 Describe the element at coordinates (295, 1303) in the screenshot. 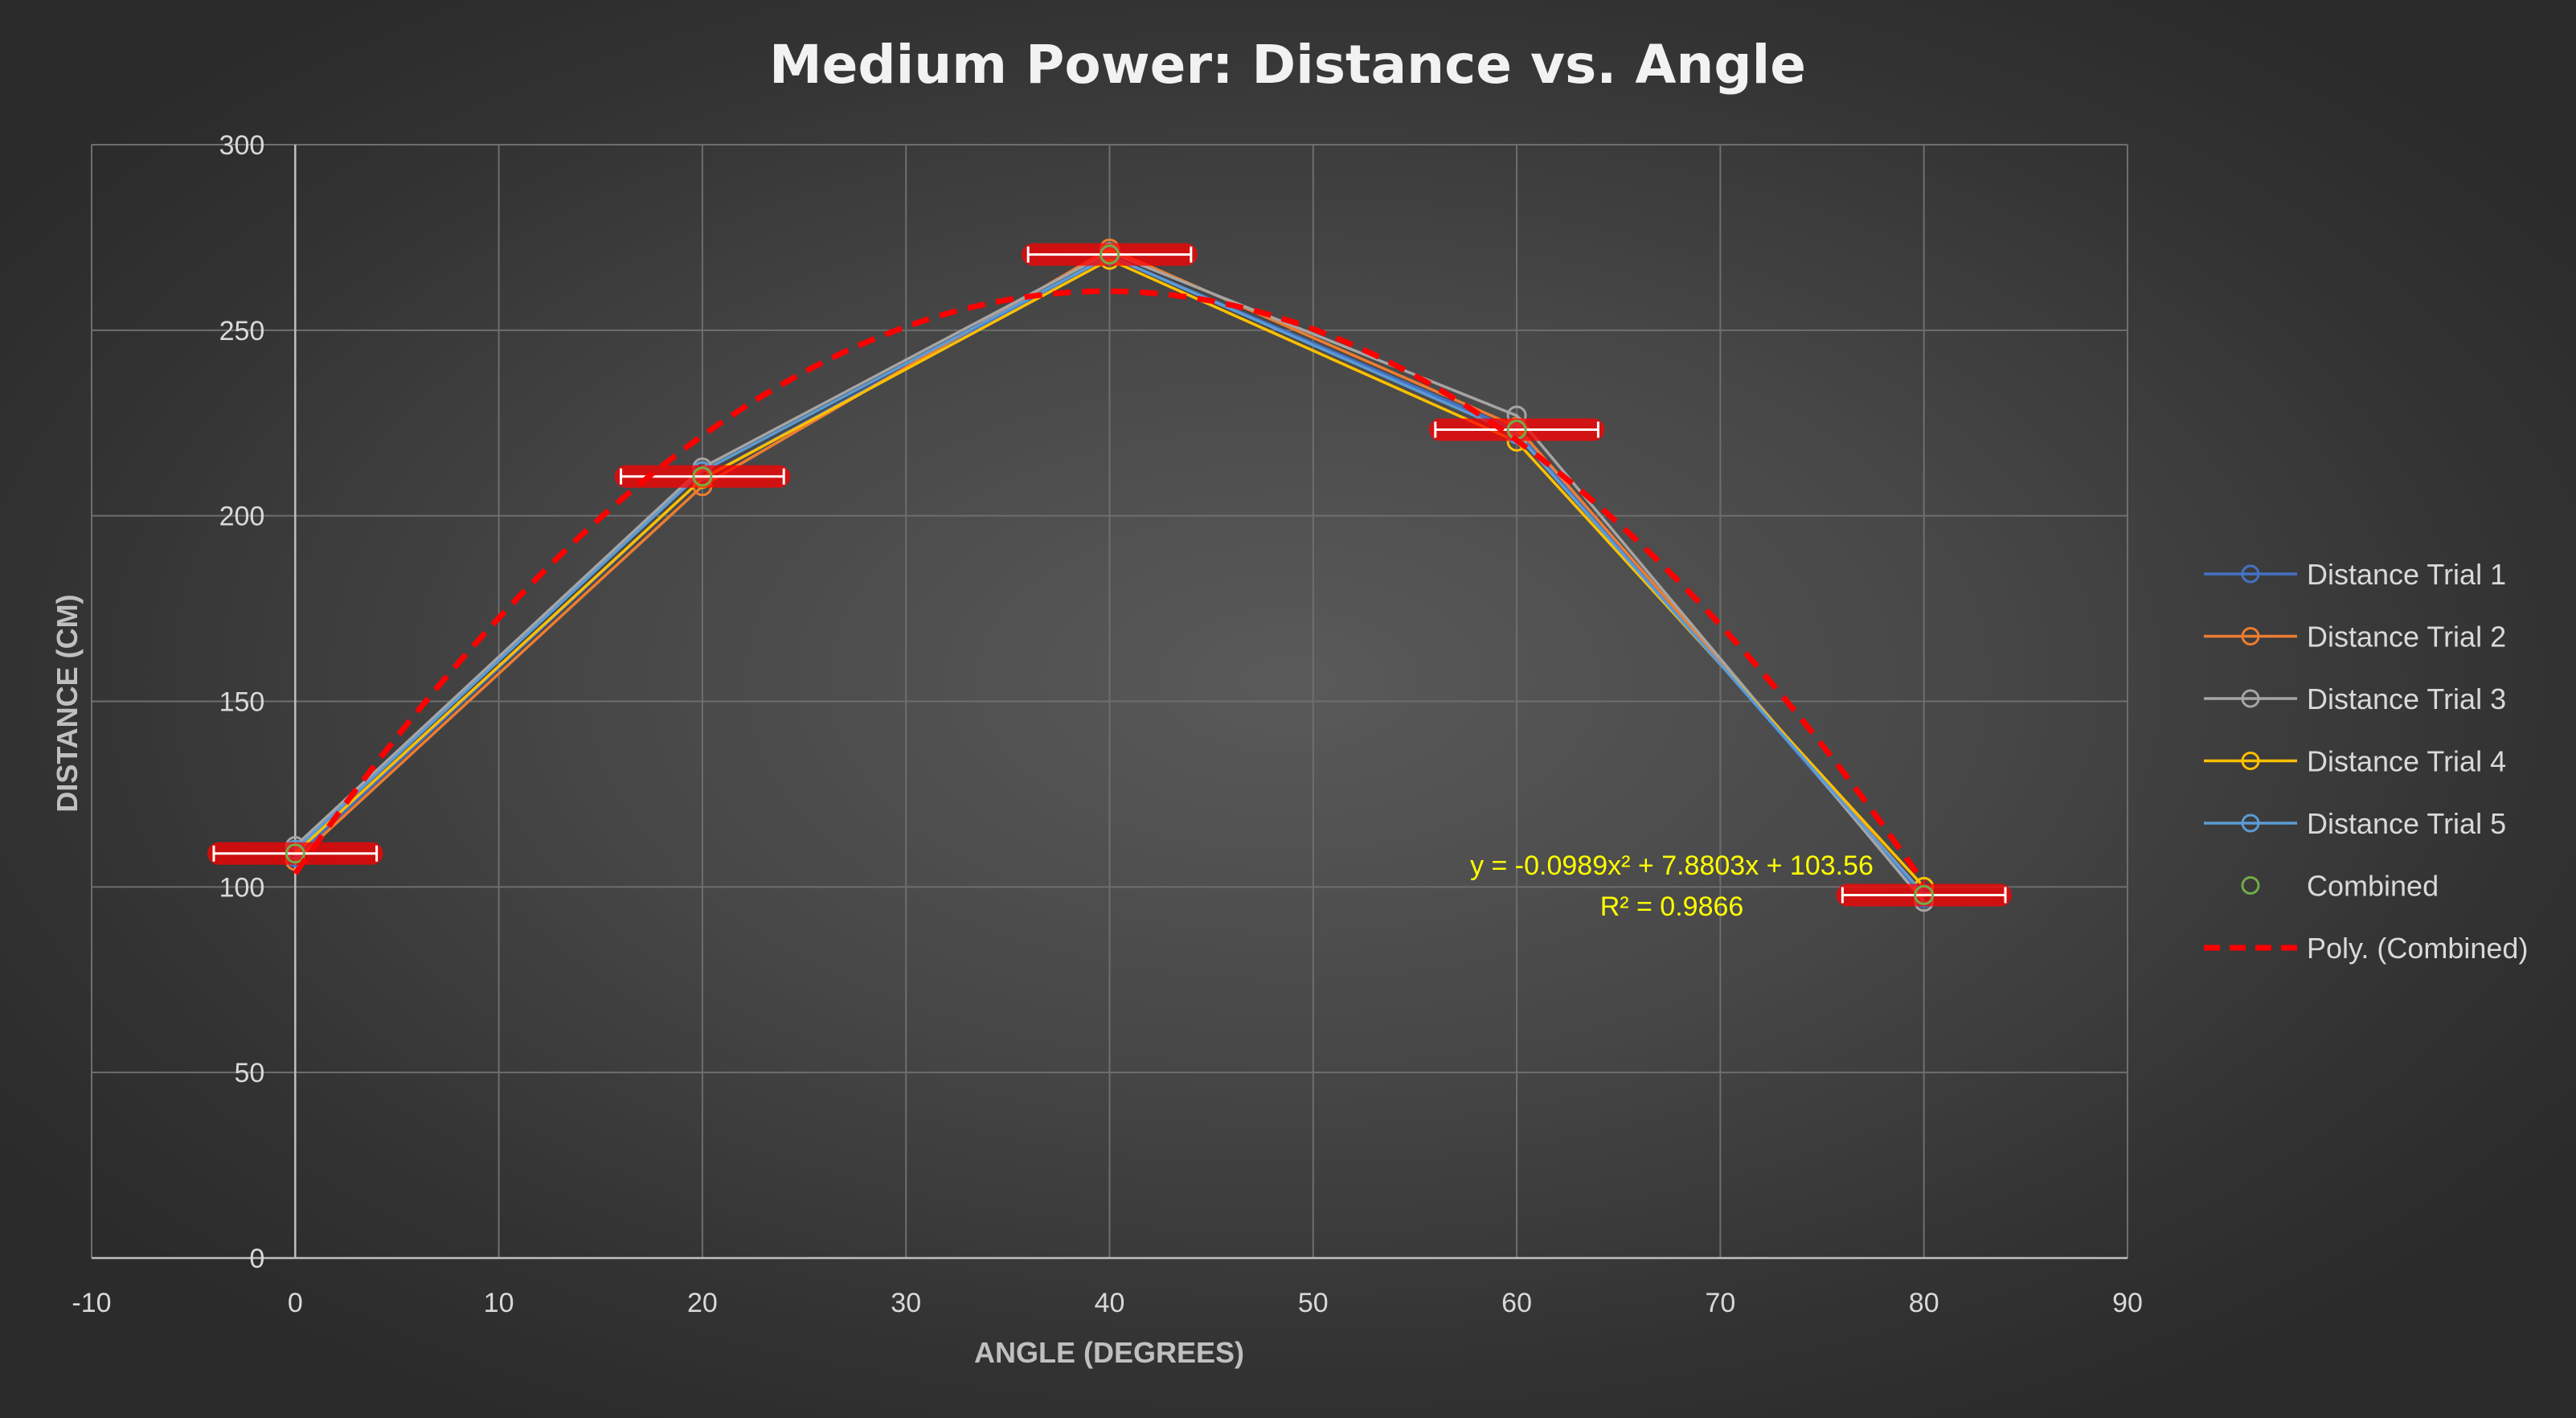

I see `x-tick-label: 0` at that location.